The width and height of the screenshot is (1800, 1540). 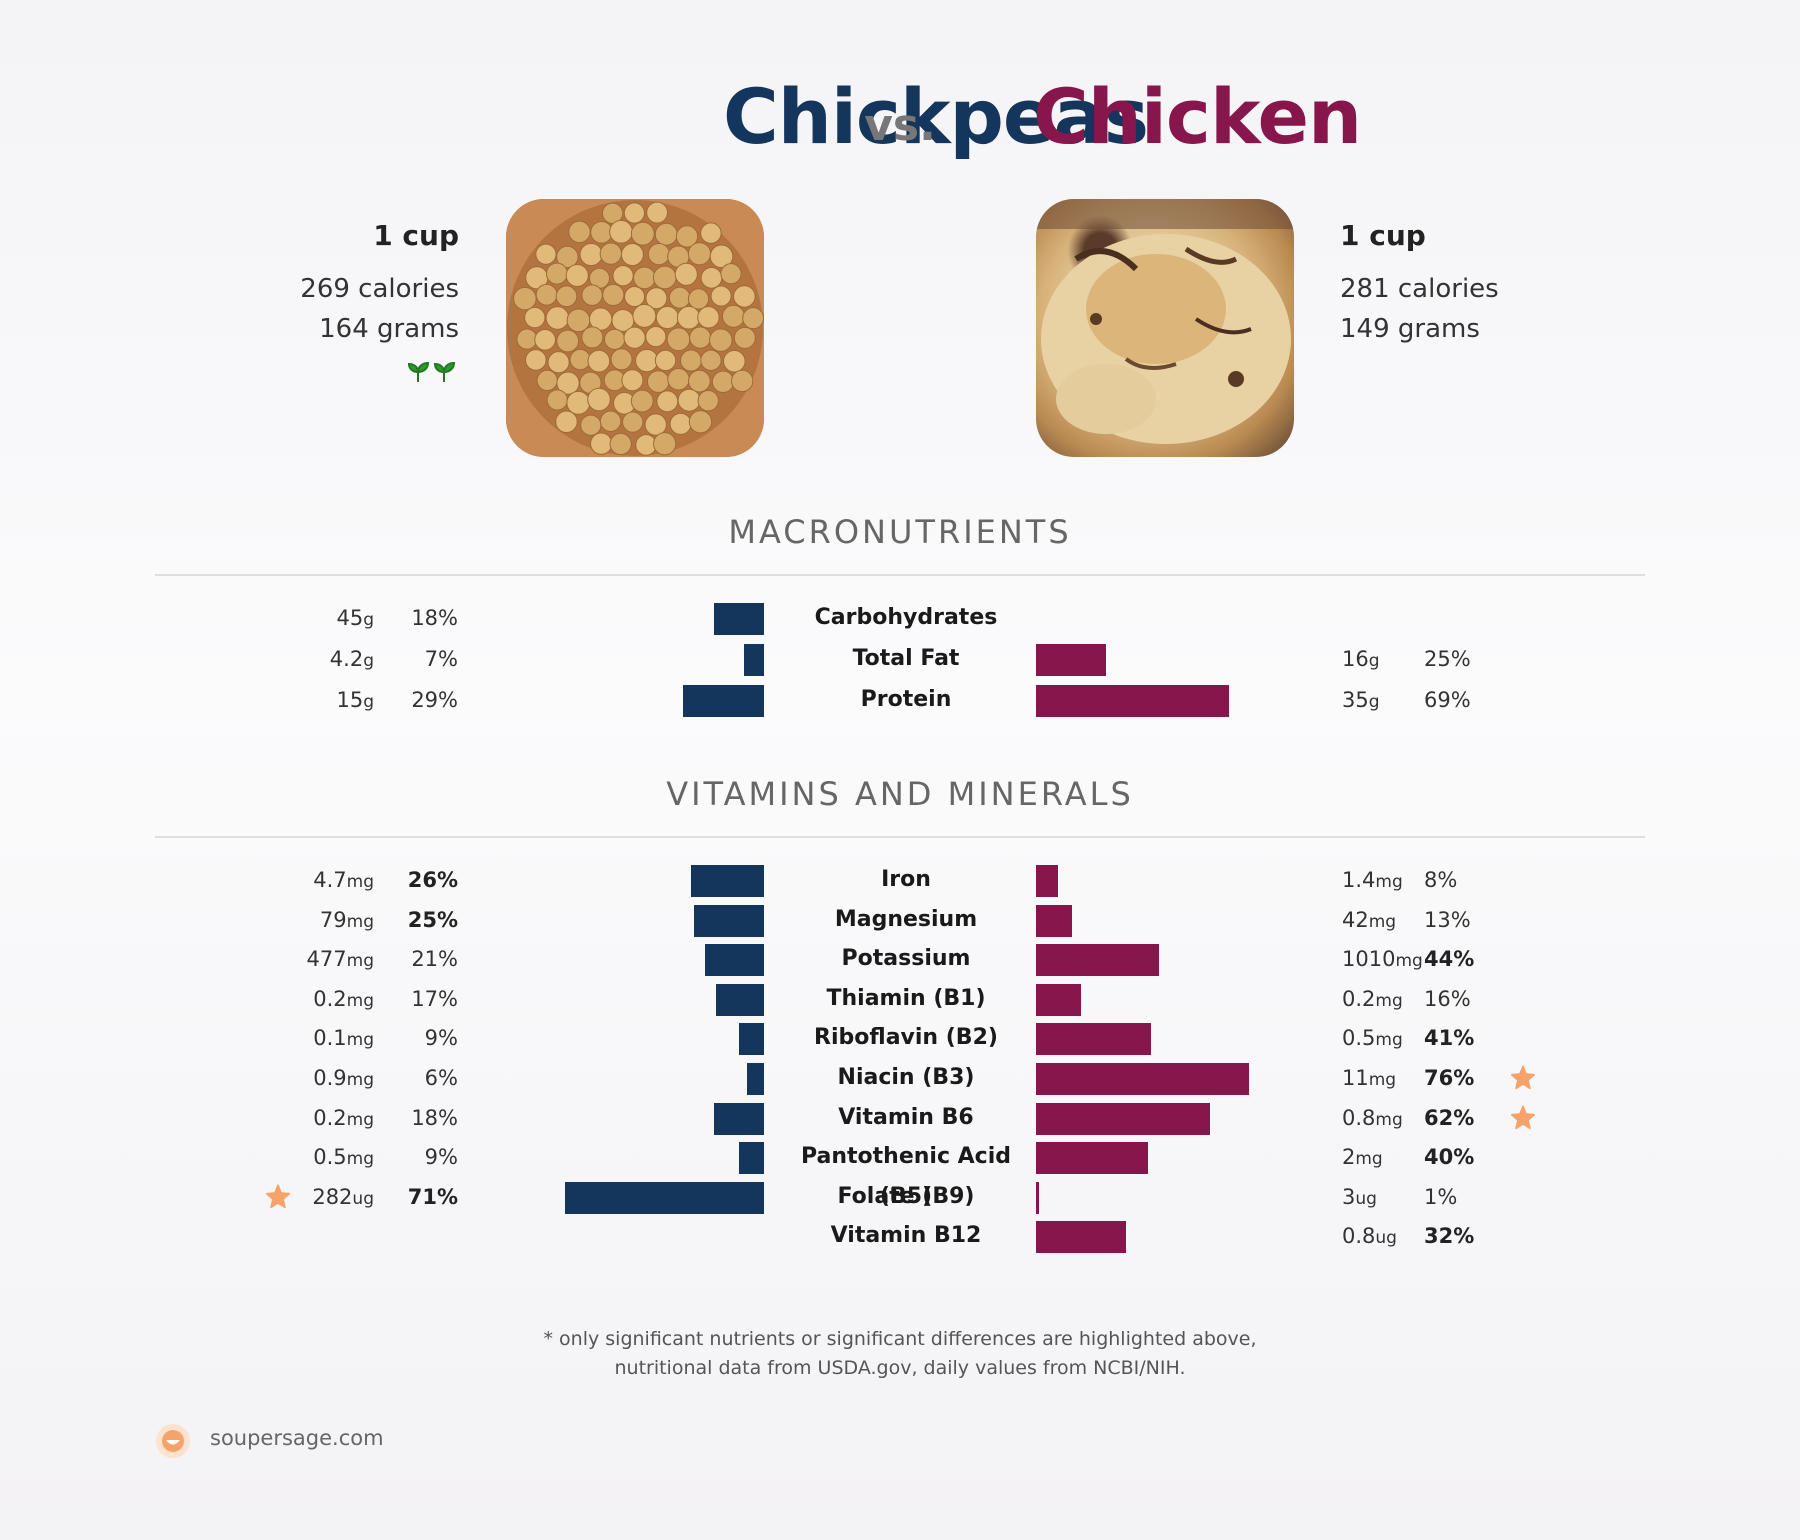 I want to click on versus-label: vs., so click(x=900, y=125).